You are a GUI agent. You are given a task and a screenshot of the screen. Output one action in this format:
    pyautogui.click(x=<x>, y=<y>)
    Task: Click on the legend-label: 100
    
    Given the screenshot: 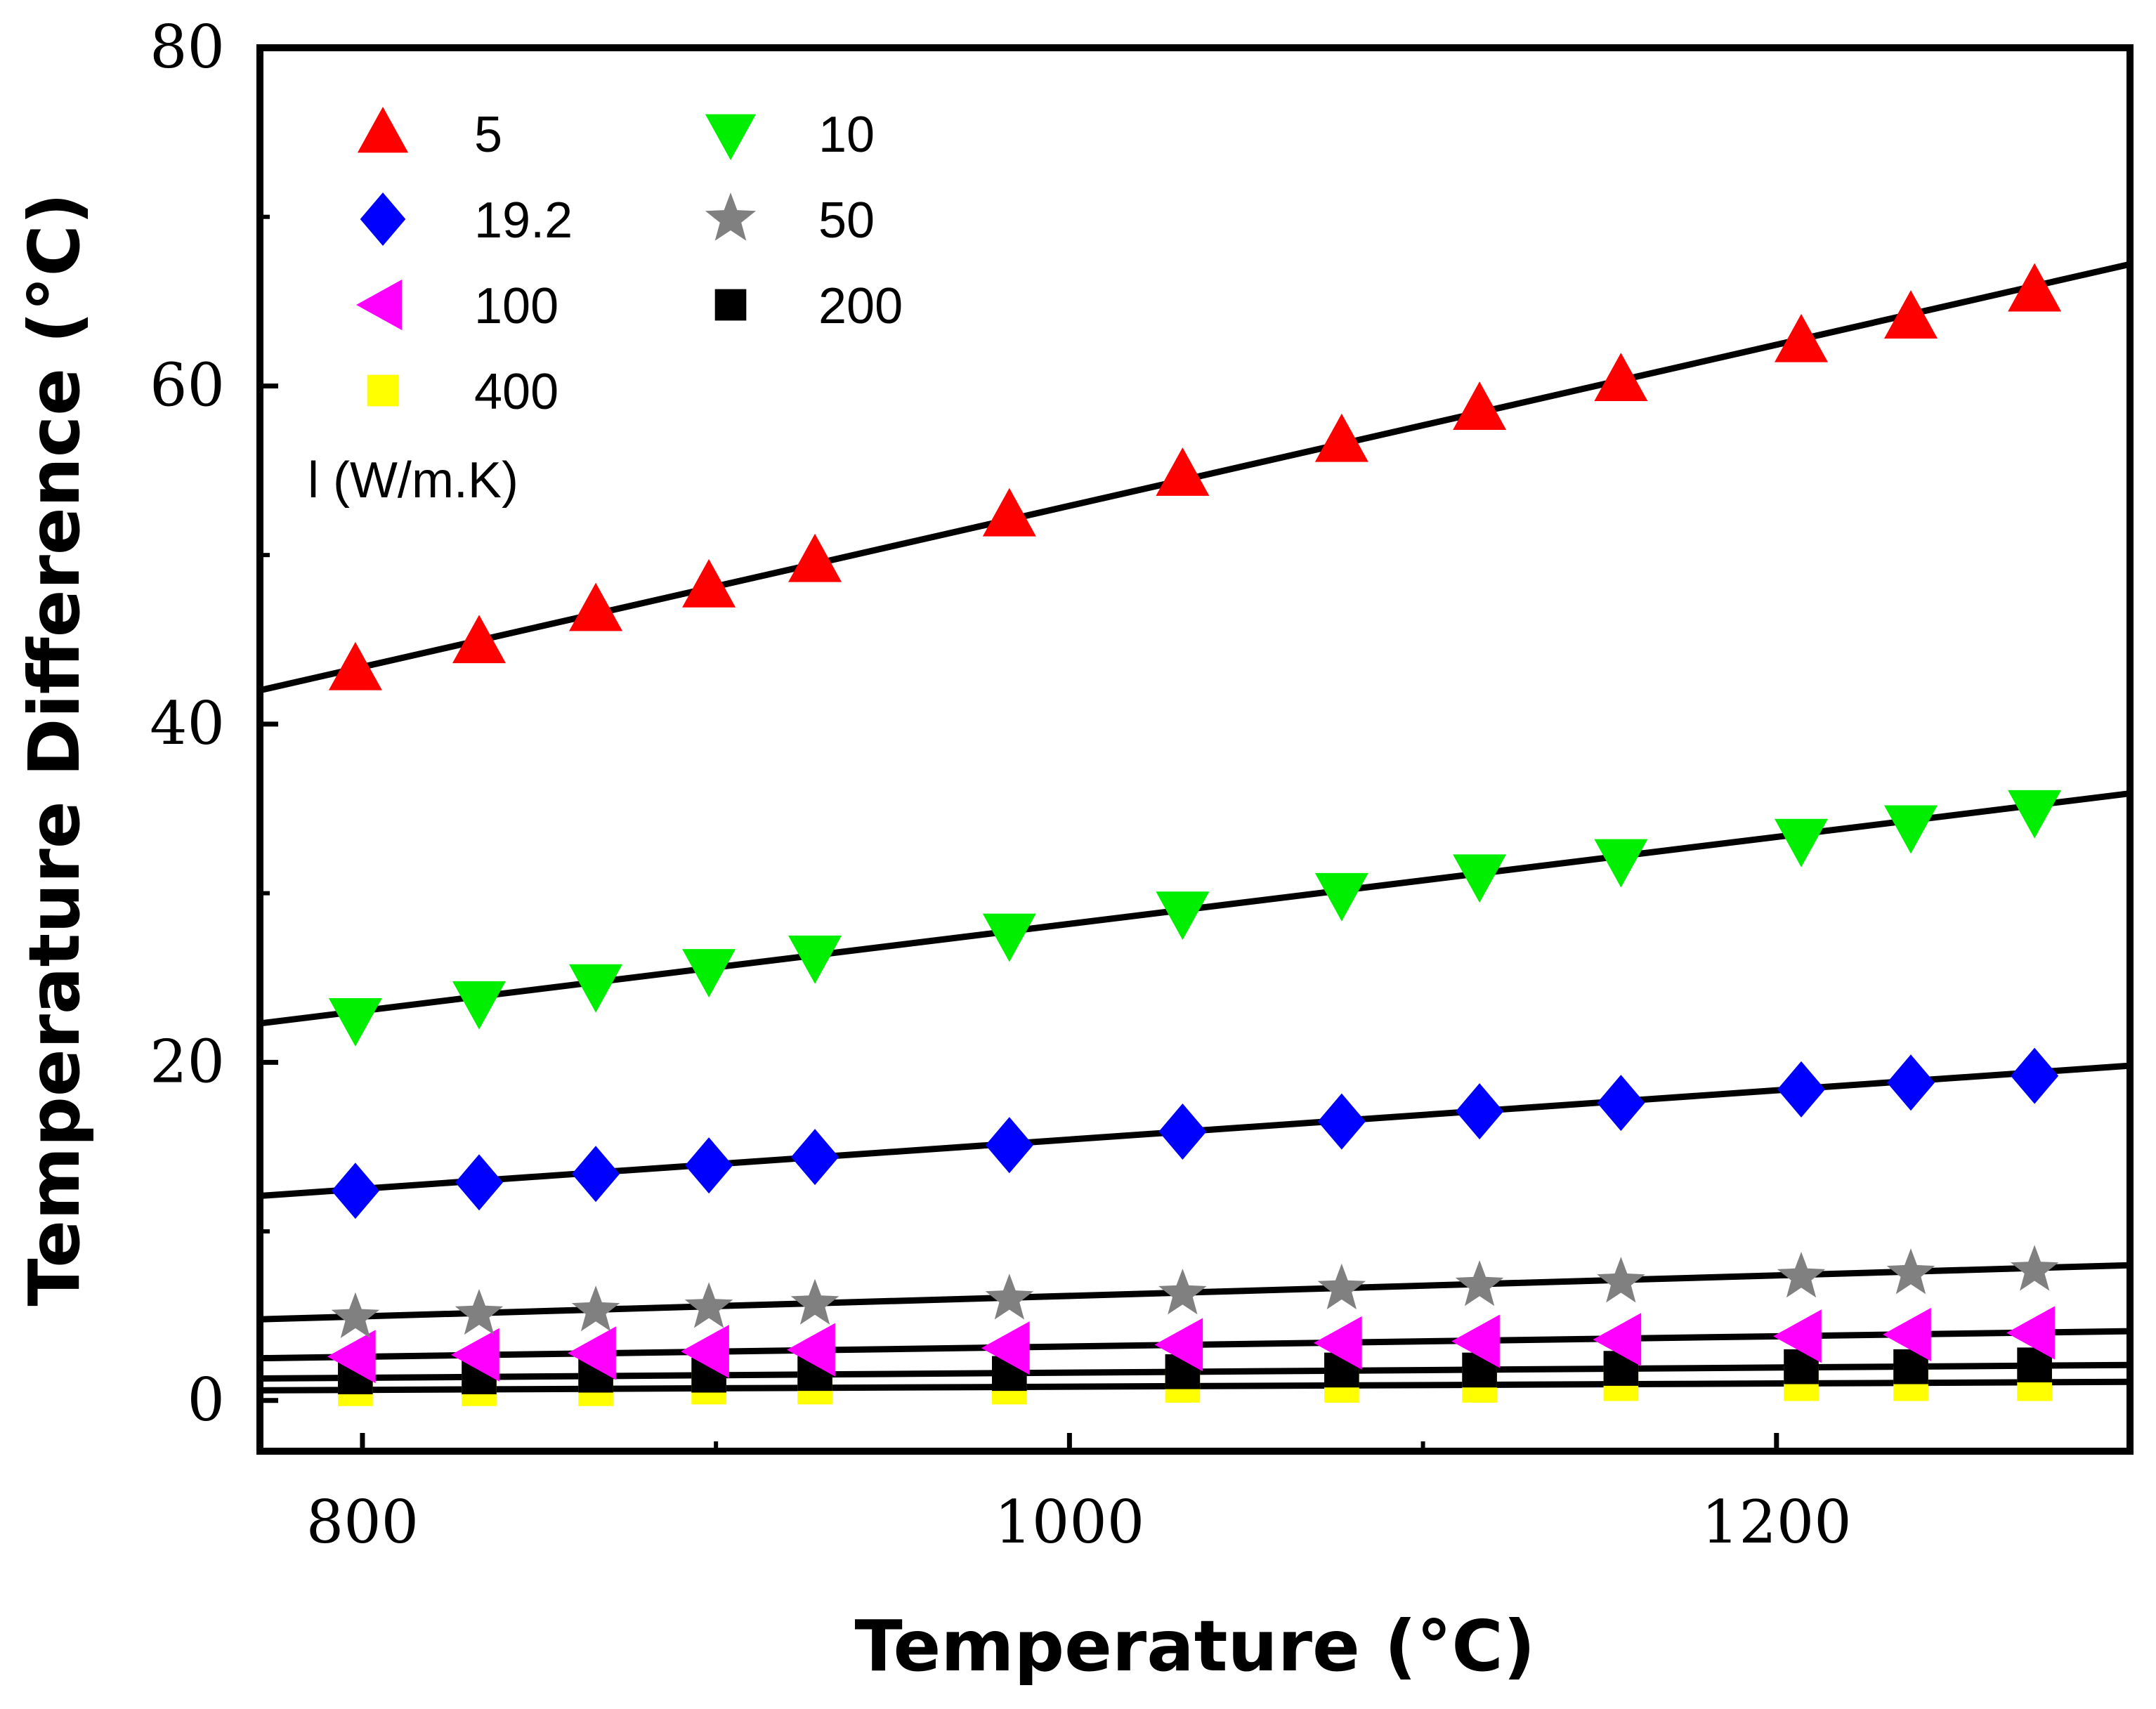 What is the action you would take?
    pyautogui.click(x=516, y=306)
    